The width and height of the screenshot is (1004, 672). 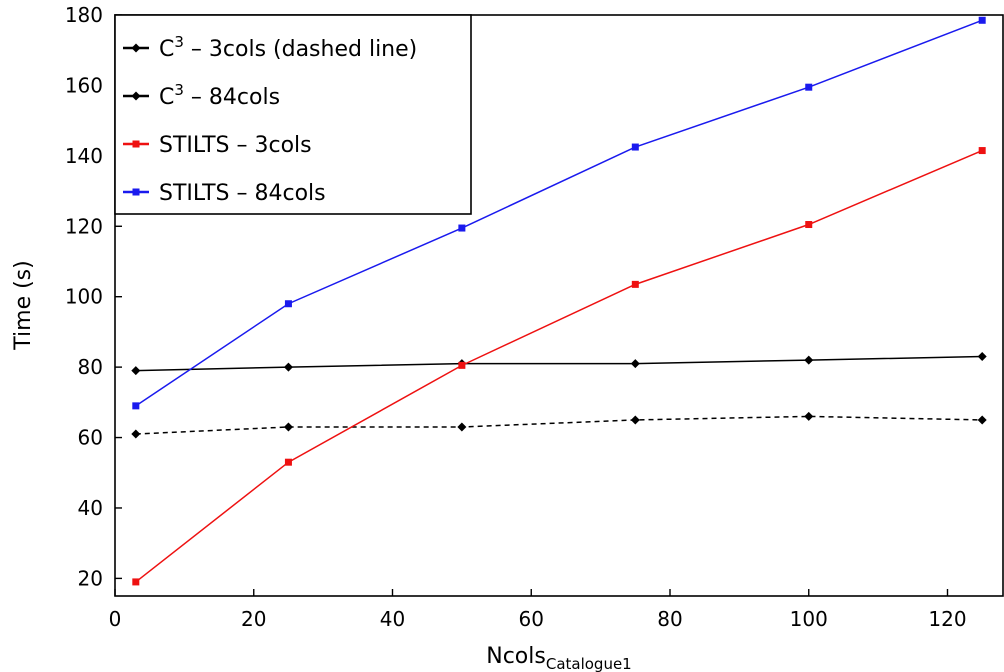 What do you see at coordinates (392, 619) in the screenshot?
I see `x-tick-label: 40` at bounding box center [392, 619].